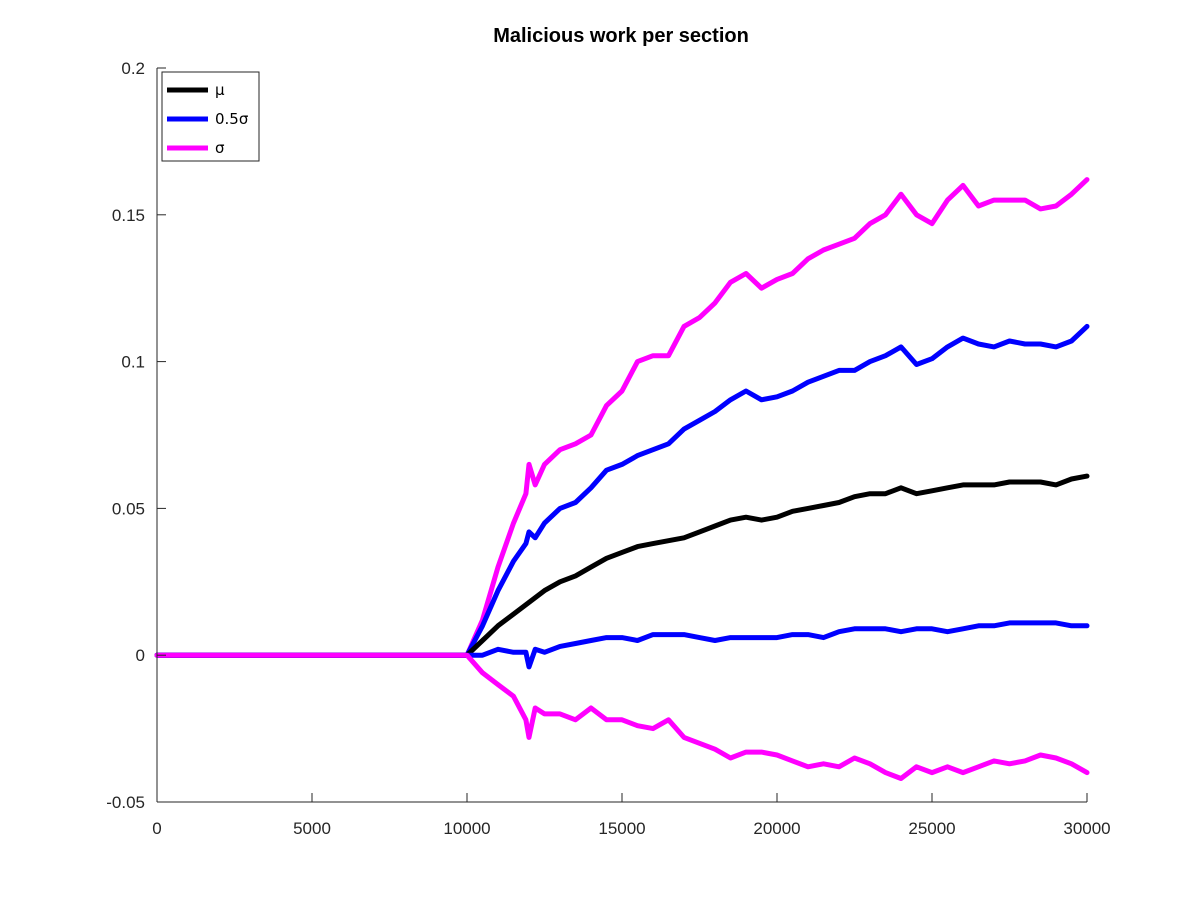 The width and height of the screenshot is (1200, 900). I want to click on x-tick-label: 0, so click(156, 828).